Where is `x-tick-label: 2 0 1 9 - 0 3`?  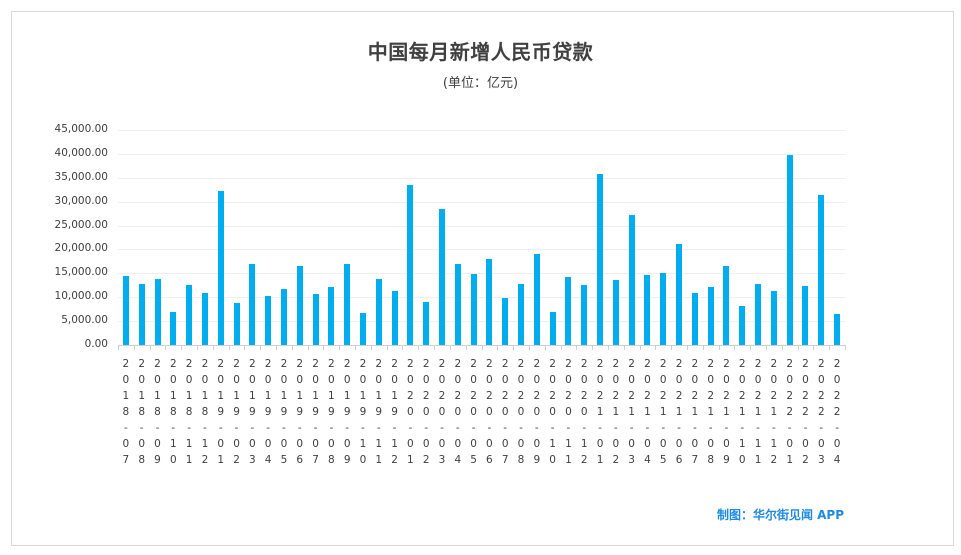
x-tick-label: 2 0 1 9 - 0 3 is located at coordinates (252, 412).